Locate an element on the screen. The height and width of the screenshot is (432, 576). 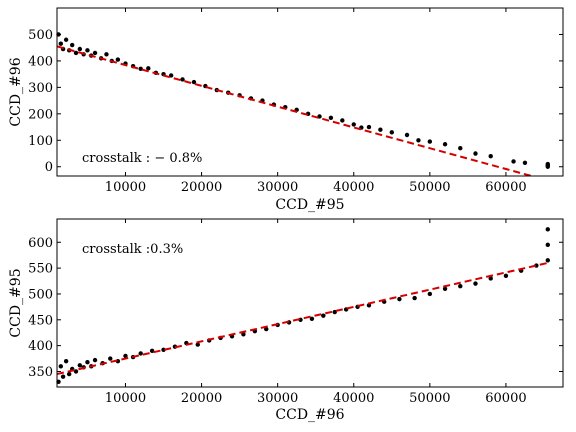
top-x-tick-label: 10000 is located at coordinates (125, 187).